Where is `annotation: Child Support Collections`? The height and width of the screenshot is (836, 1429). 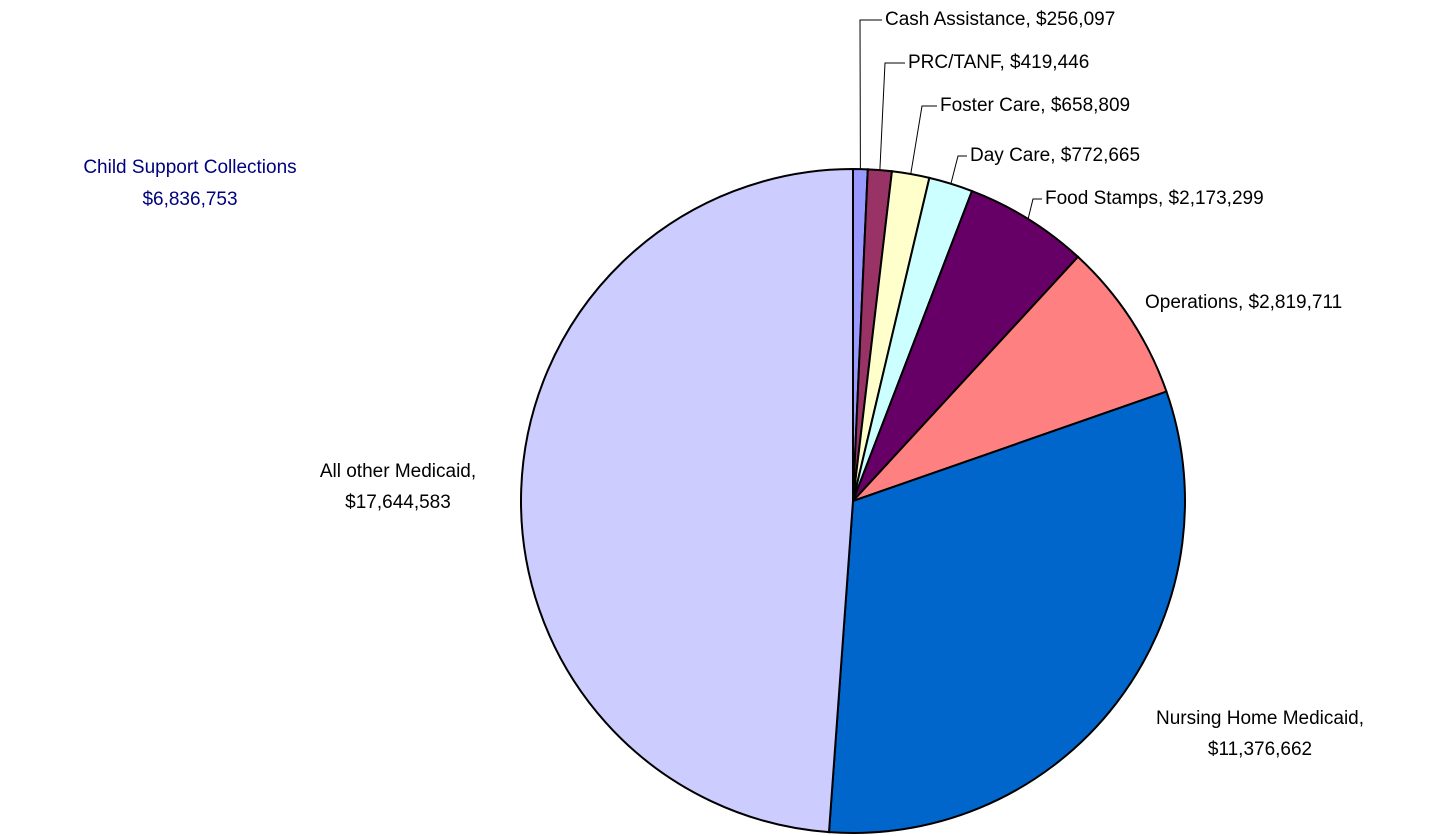
annotation: Child Support Collections is located at coordinates (189, 167).